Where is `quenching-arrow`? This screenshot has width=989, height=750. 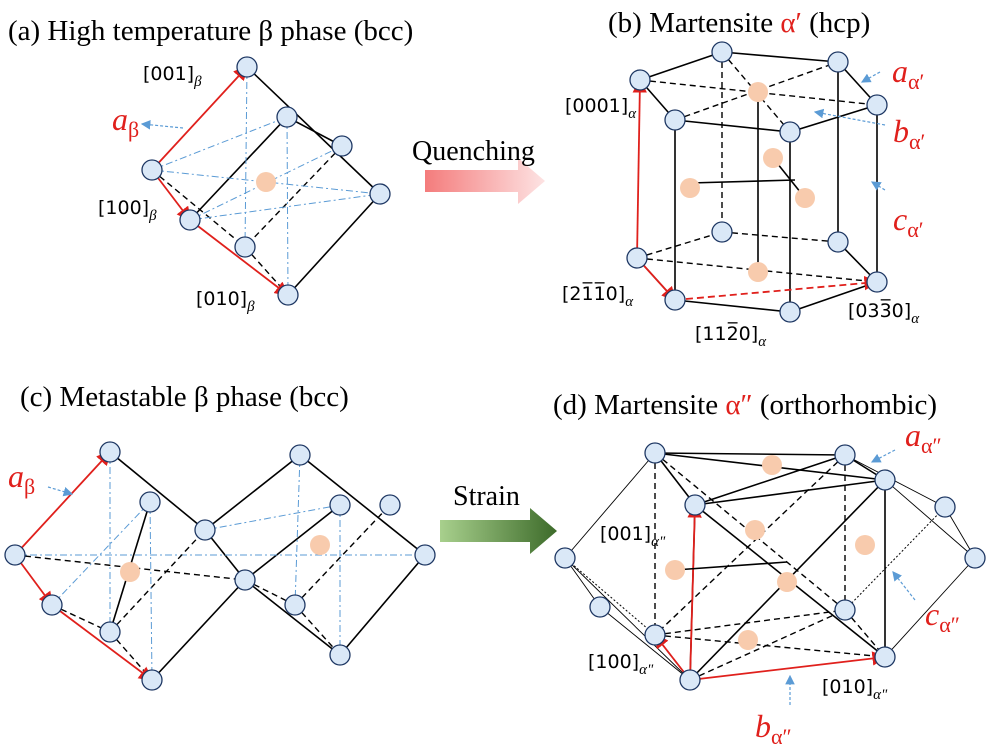 quenching-arrow is located at coordinates (485, 181).